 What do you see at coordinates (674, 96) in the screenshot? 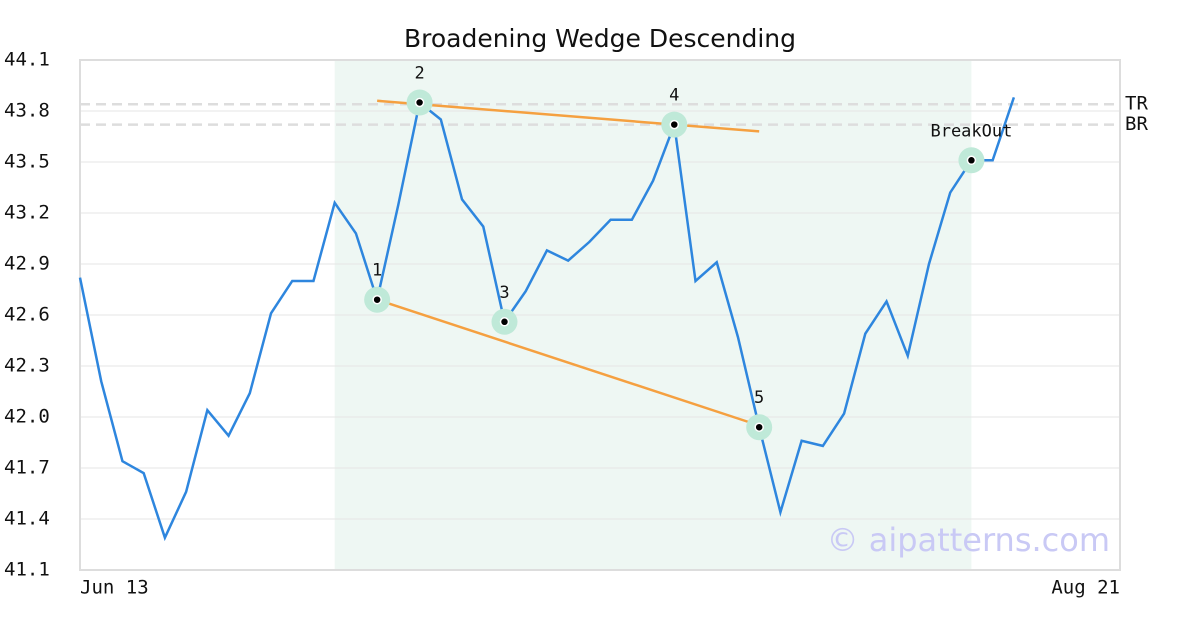
I see `pattern-label: 4` at bounding box center [674, 96].